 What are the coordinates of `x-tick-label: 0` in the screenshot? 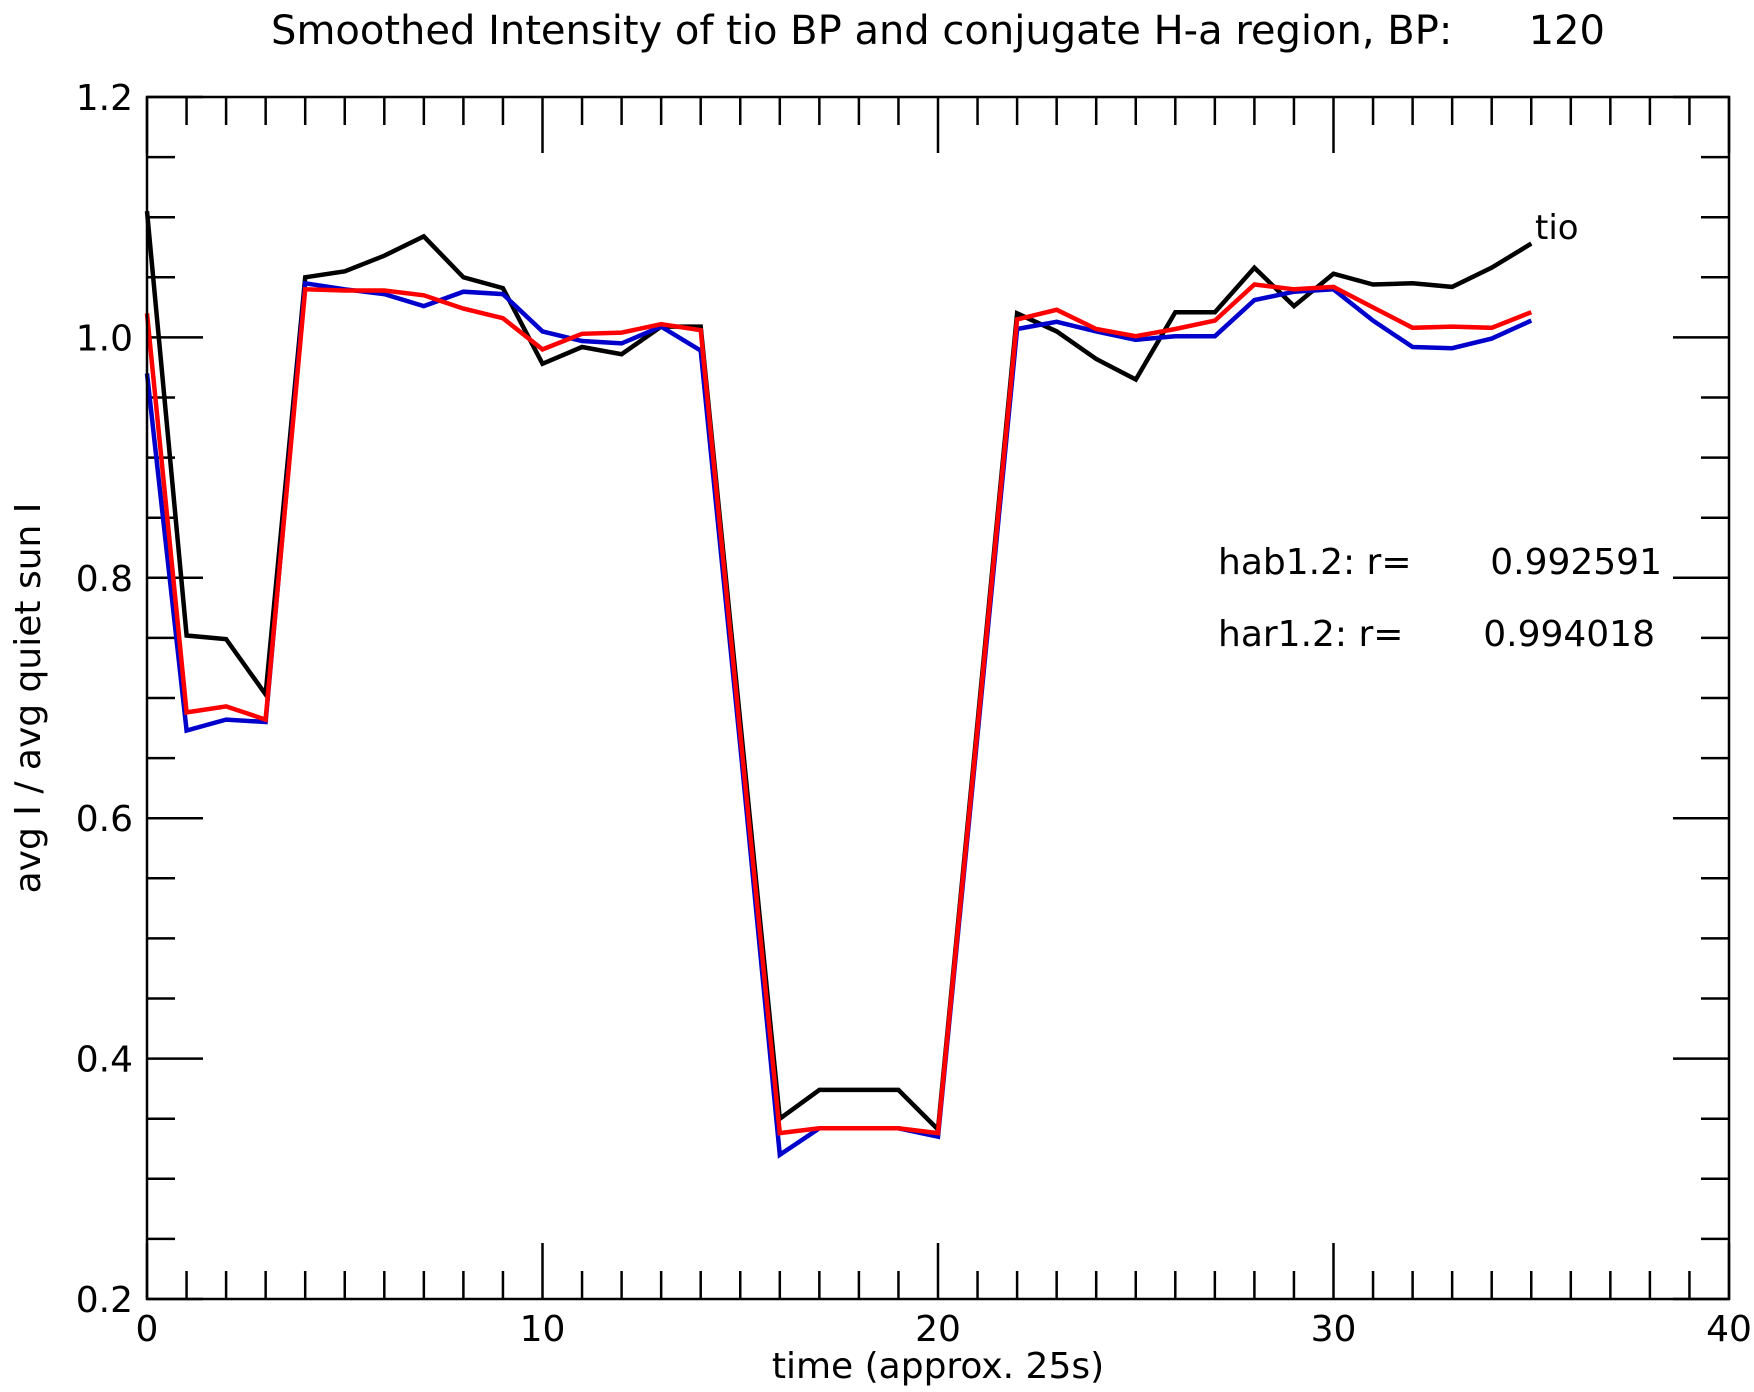 It's located at (147, 1329).